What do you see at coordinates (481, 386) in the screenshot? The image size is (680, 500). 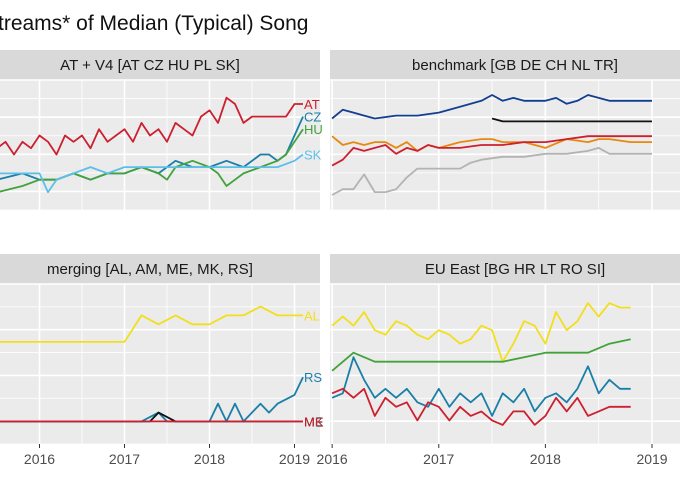 I see `series-line-teal` at bounding box center [481, 386].